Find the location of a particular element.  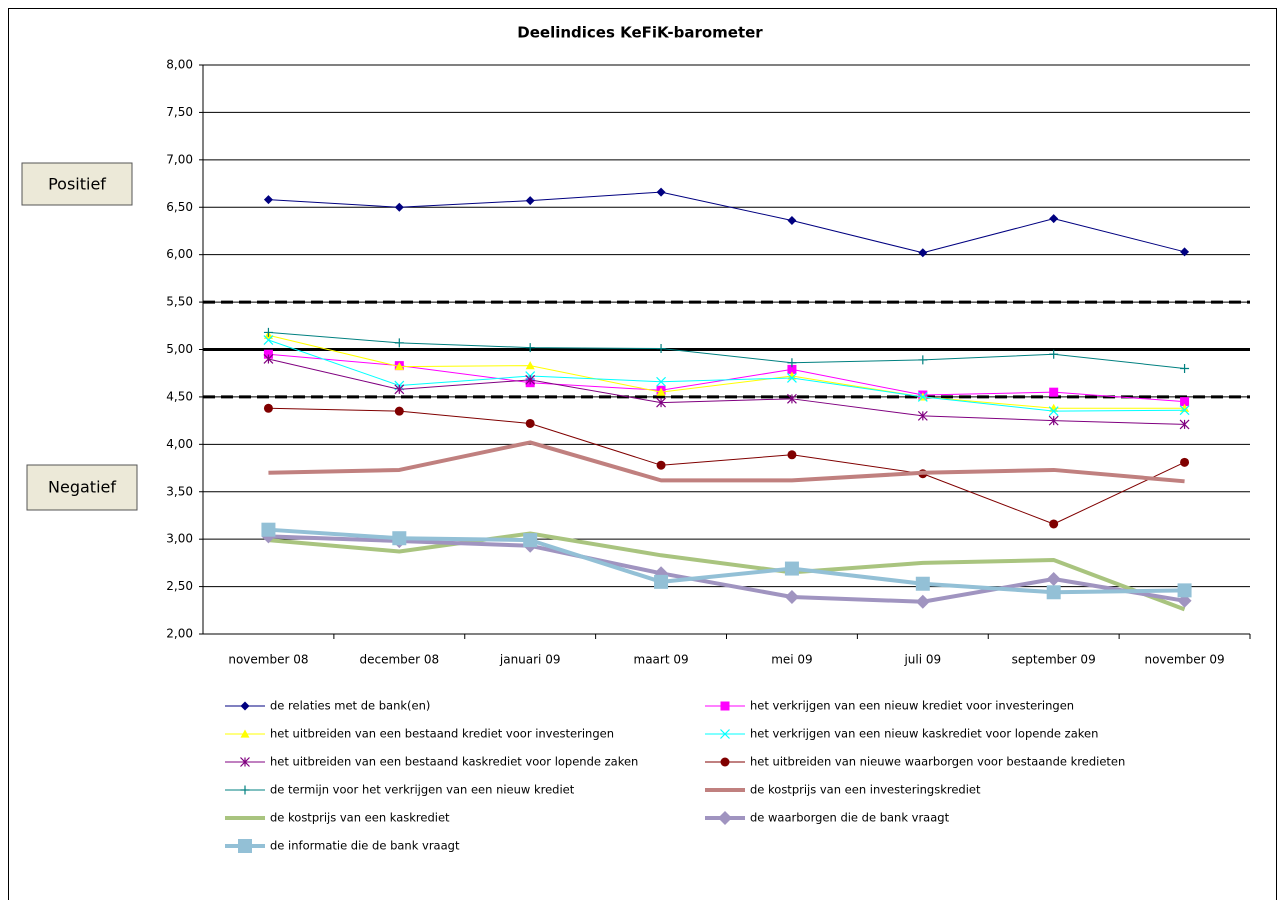

legend-label: de kostprijs van een investeringskrediet is located at coordinates (865, 790).